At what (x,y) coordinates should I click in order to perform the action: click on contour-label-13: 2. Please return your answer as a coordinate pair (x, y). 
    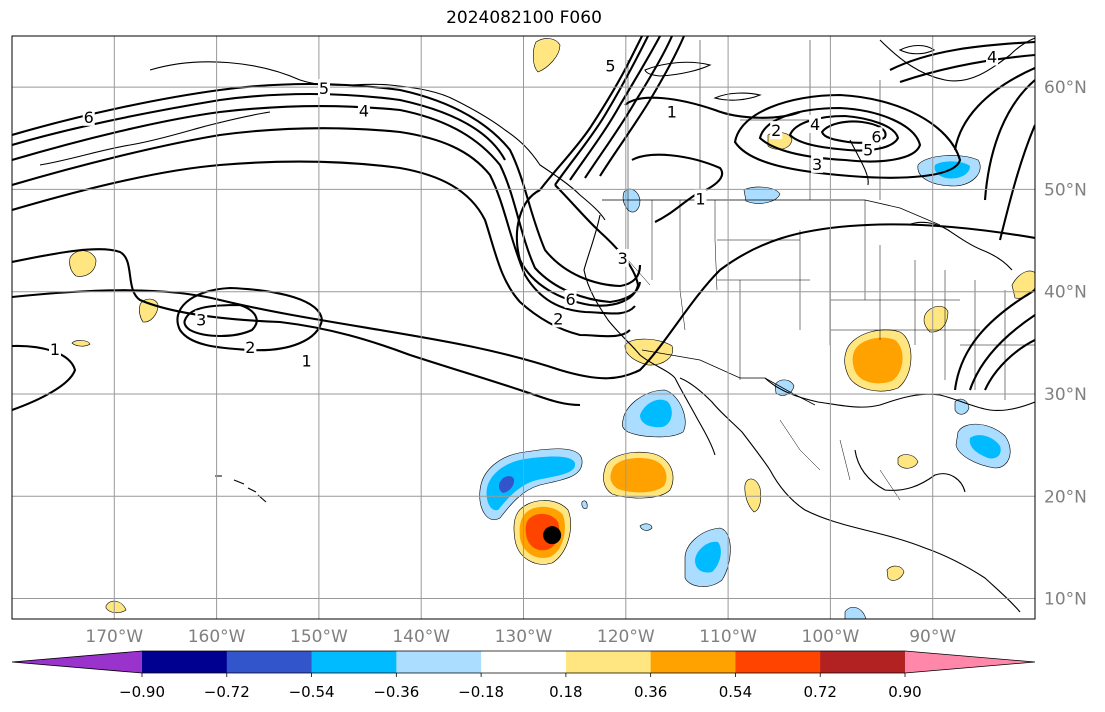
    Looking at the image, I should click on (558, 318).